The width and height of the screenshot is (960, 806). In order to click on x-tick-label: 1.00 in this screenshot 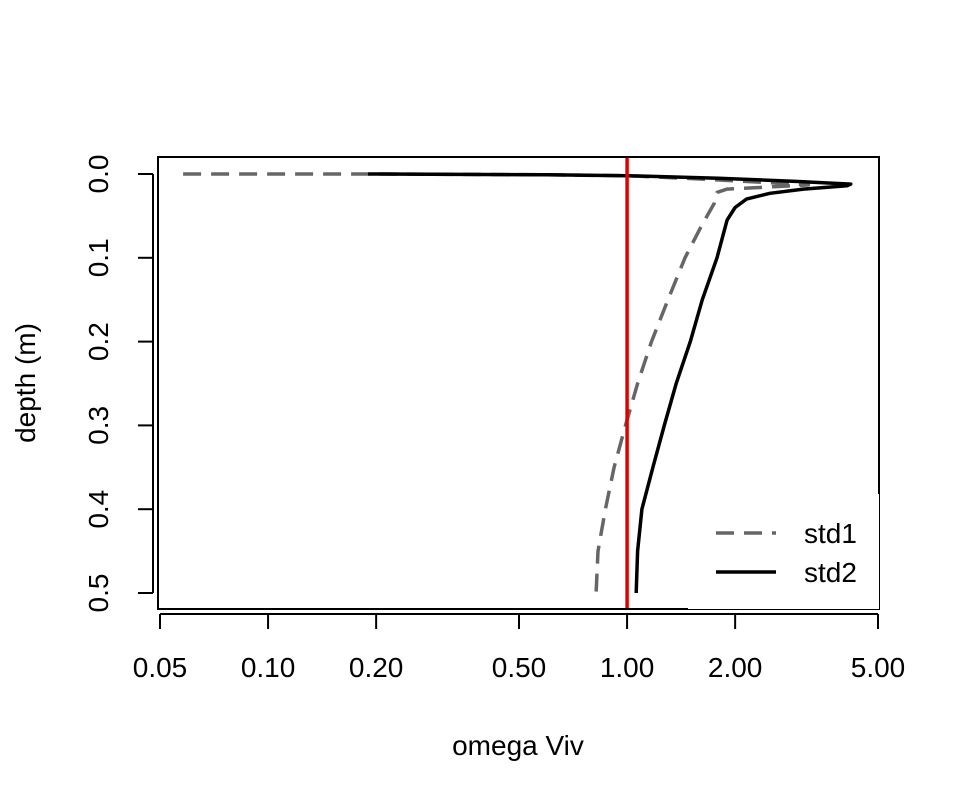, I will do `click(627, 667)`.